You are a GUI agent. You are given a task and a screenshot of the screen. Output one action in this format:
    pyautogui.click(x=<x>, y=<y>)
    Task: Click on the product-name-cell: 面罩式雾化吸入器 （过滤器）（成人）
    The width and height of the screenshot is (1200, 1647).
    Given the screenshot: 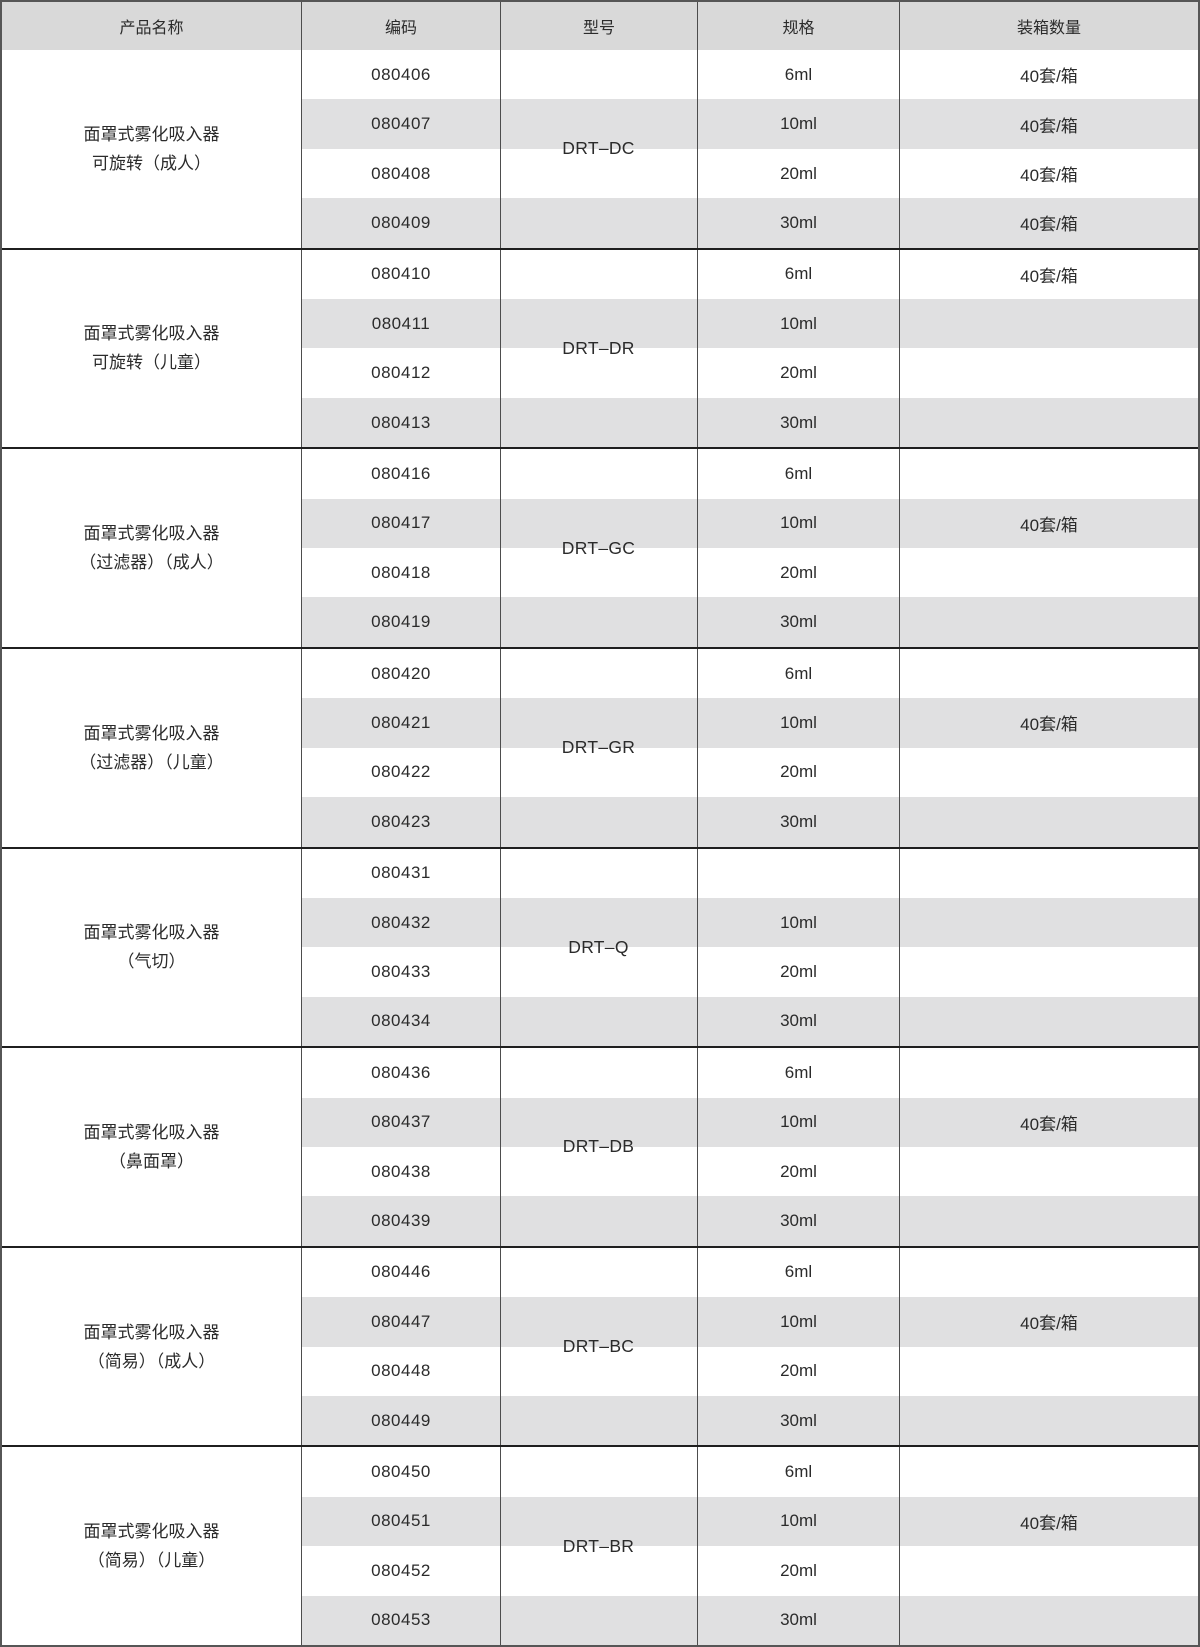 What is the action you would take?
    pyautogui.click(x=151, y=548)
    